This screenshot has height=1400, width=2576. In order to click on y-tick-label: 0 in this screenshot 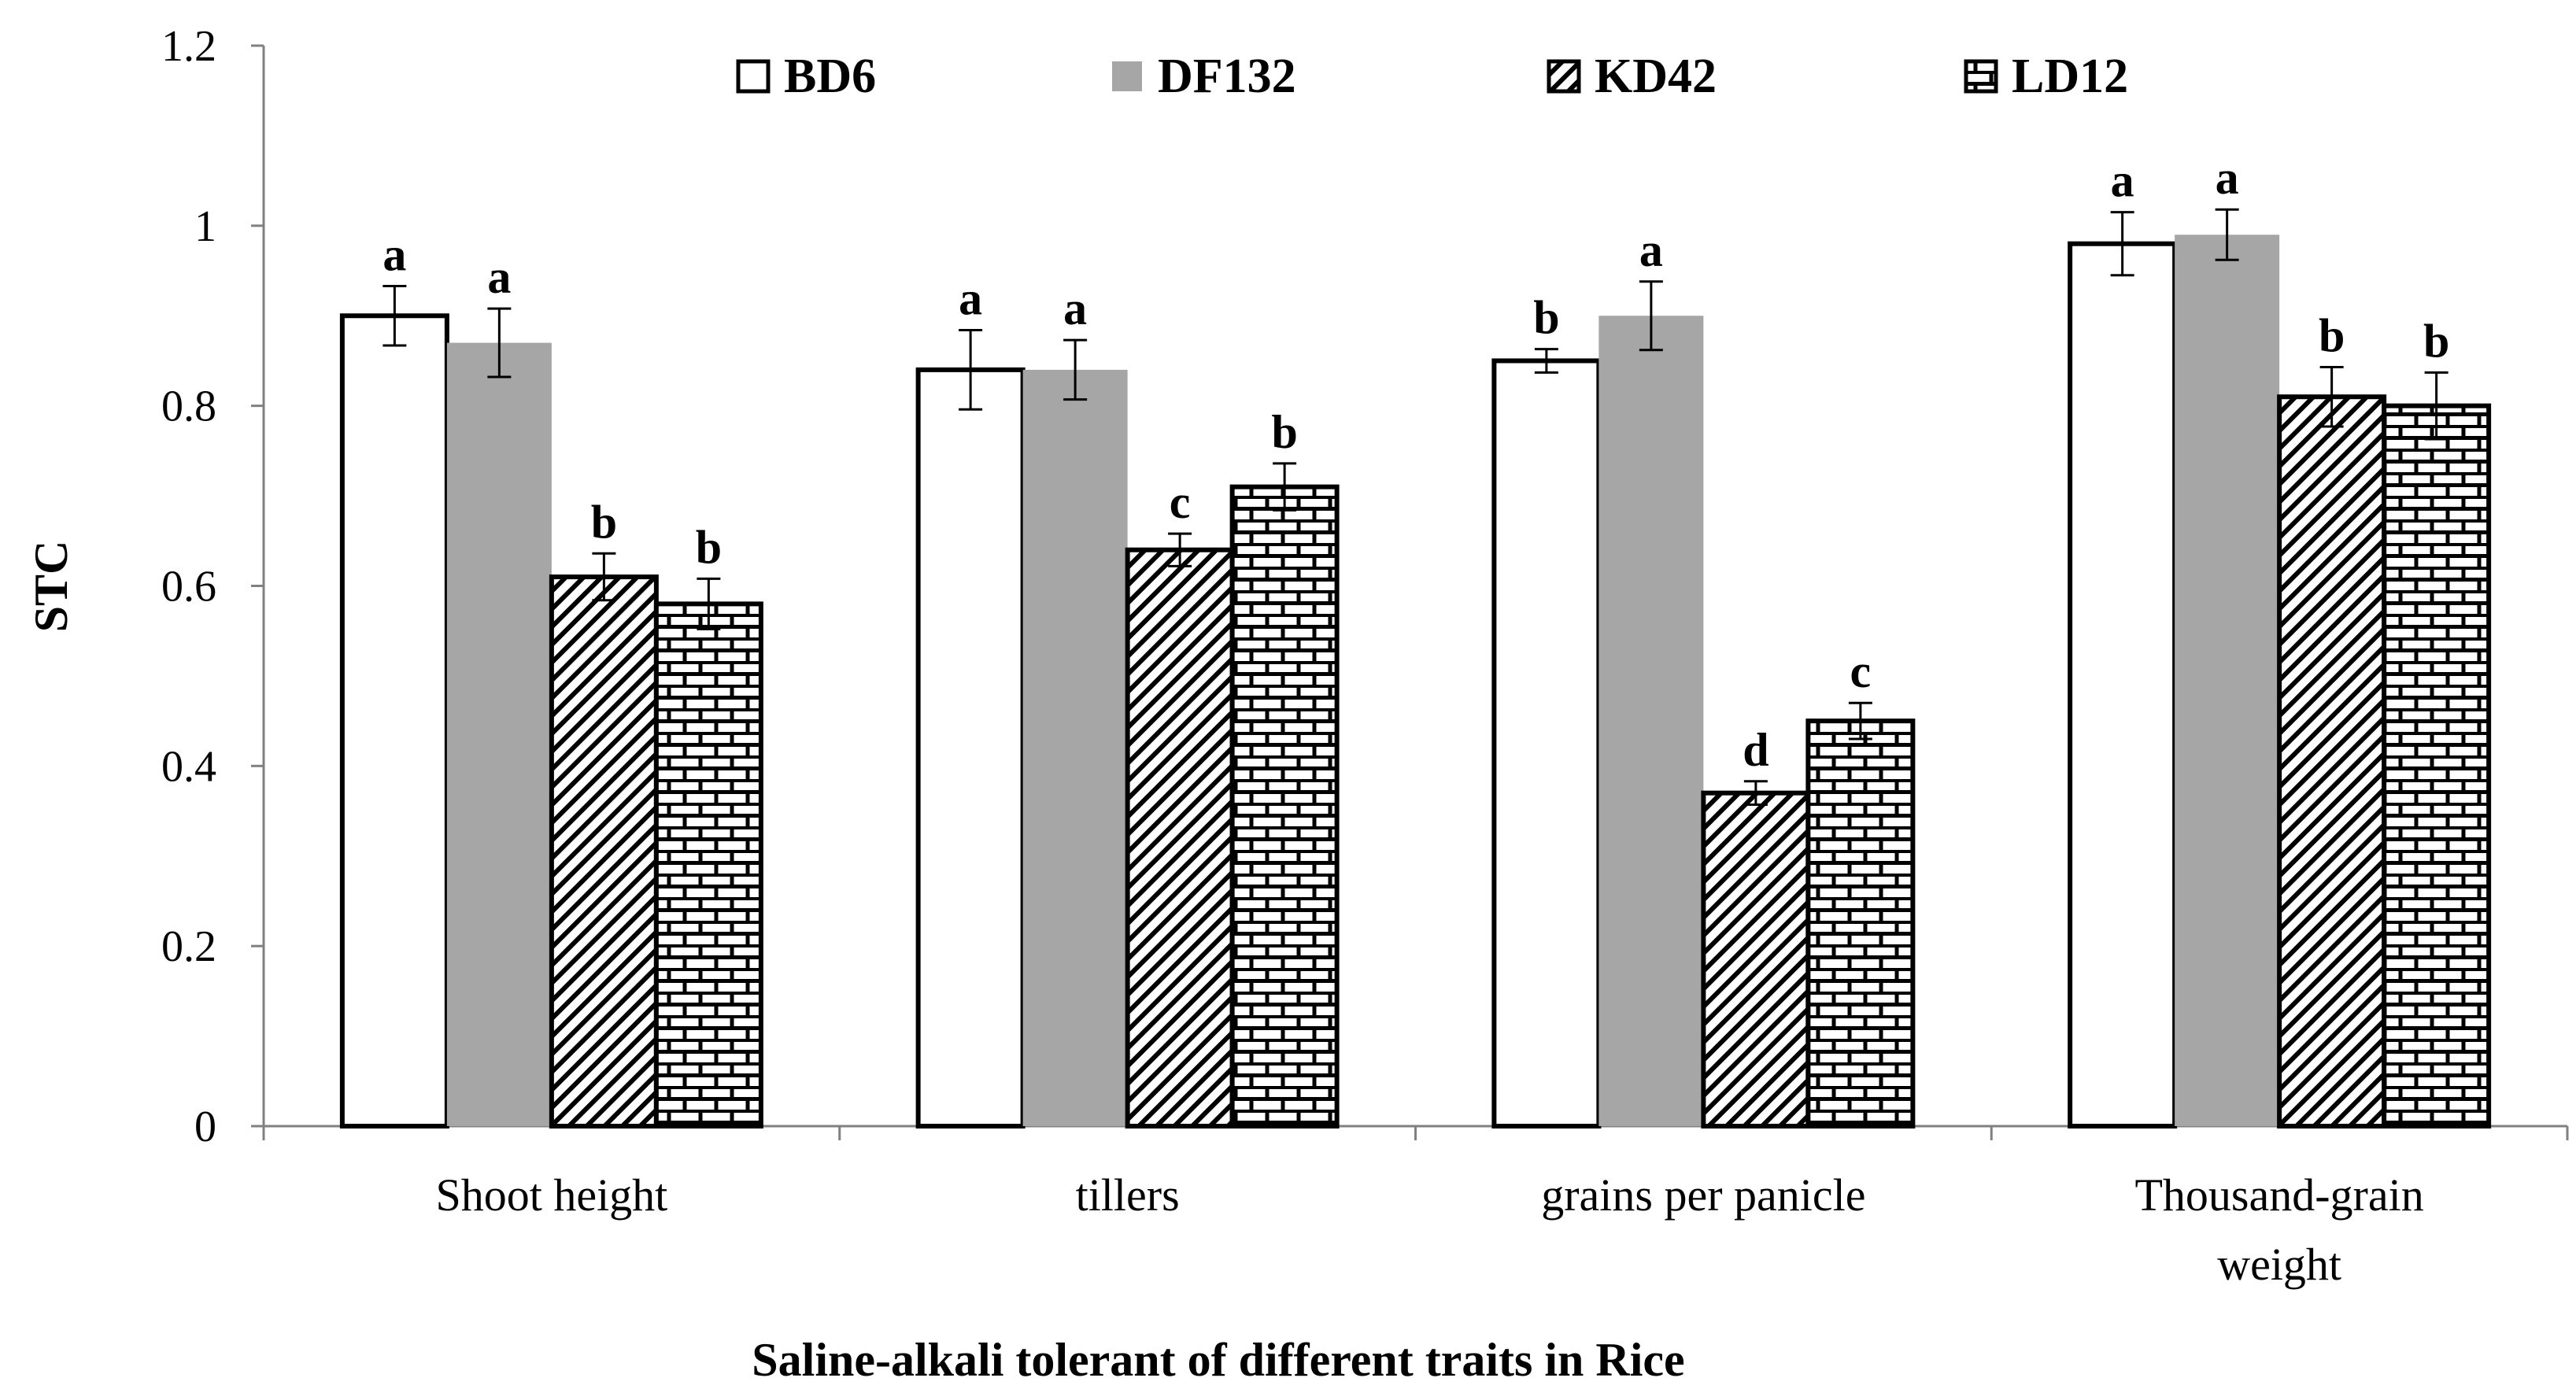, I will do `click(205, 1127)`.